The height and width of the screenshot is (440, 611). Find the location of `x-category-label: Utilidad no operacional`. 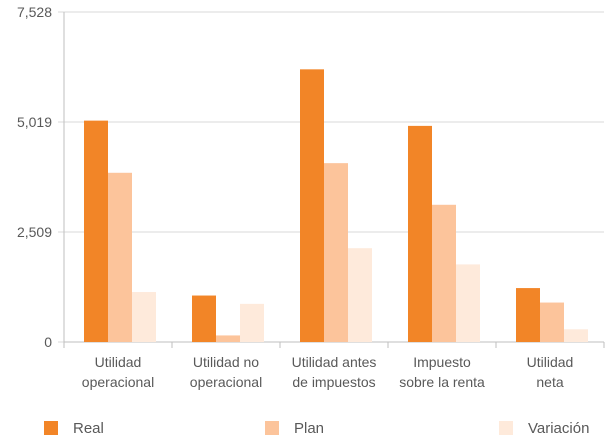

x-category-label: Utilidad no operacional is located at coordinates (226, 372).